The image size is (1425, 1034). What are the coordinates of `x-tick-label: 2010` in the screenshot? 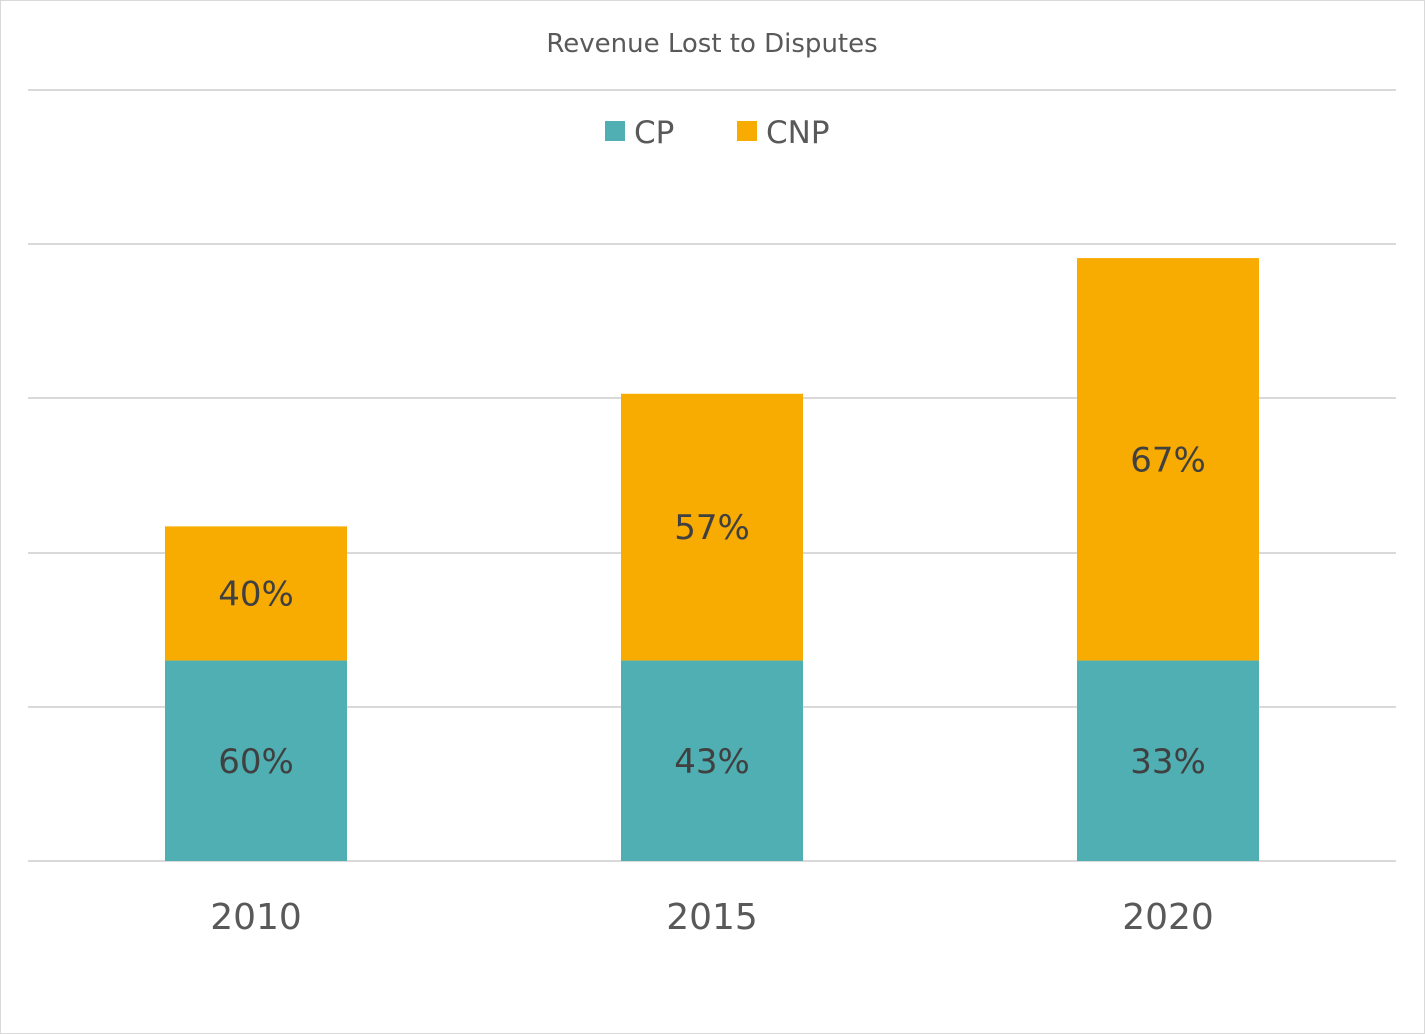 It's located at (256, 917).